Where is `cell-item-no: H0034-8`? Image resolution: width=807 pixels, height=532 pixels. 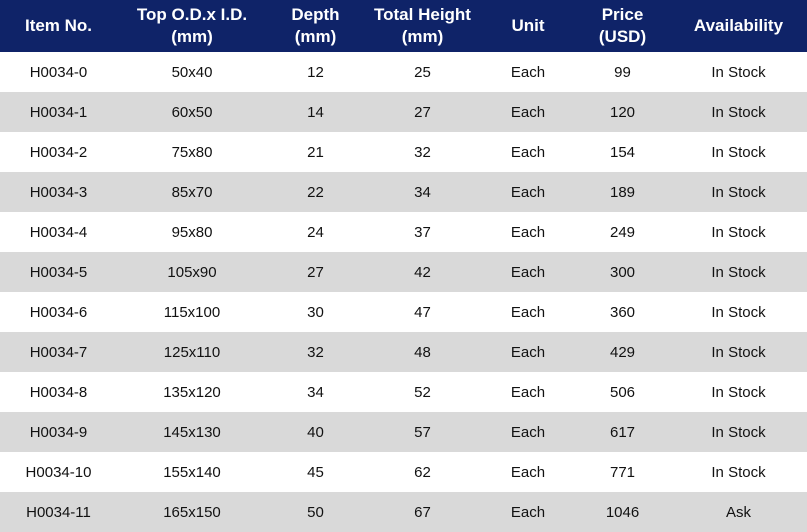 cell-item-no: H0034-8 is located at coordinates (58, 392).